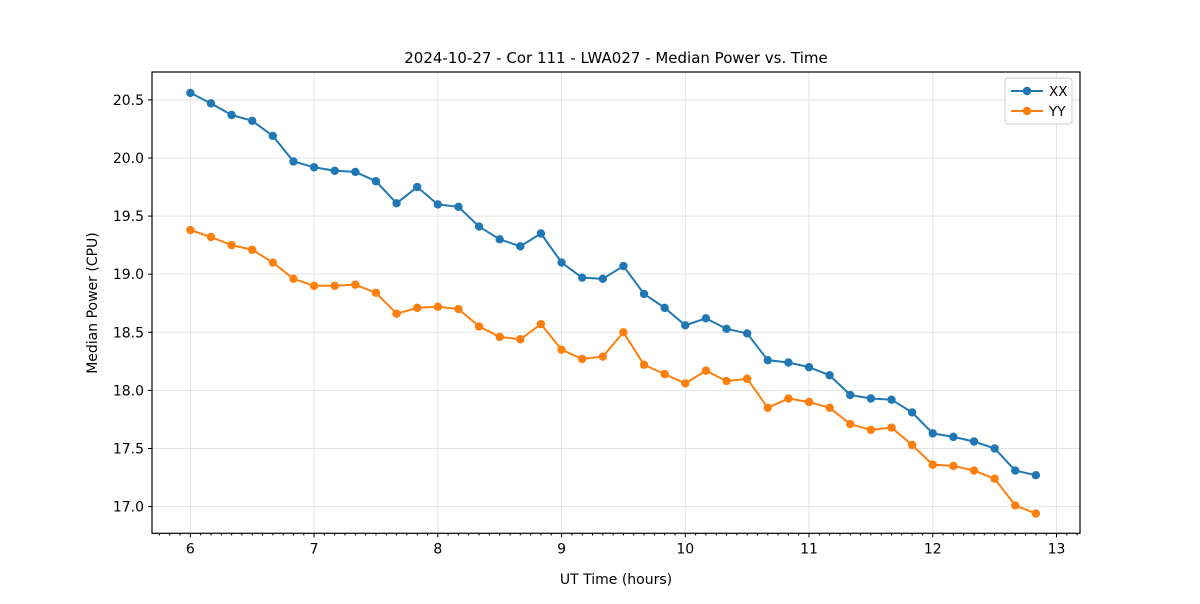  I want to click on legend-item-XX: XX, so click(1039, 92).